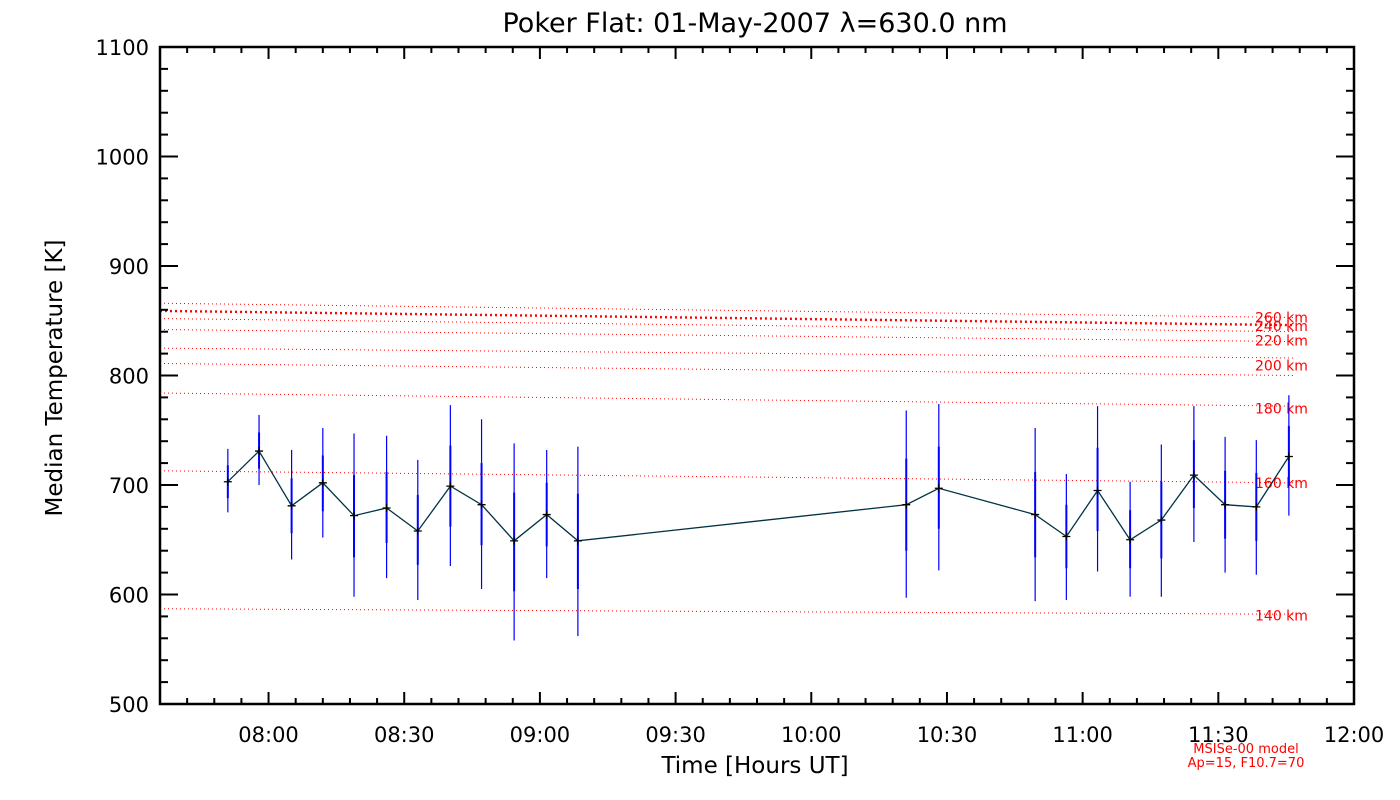 The image size is (1400, 800). I want to click on x-tick-label-6: 11:00, so click(1082, 735).